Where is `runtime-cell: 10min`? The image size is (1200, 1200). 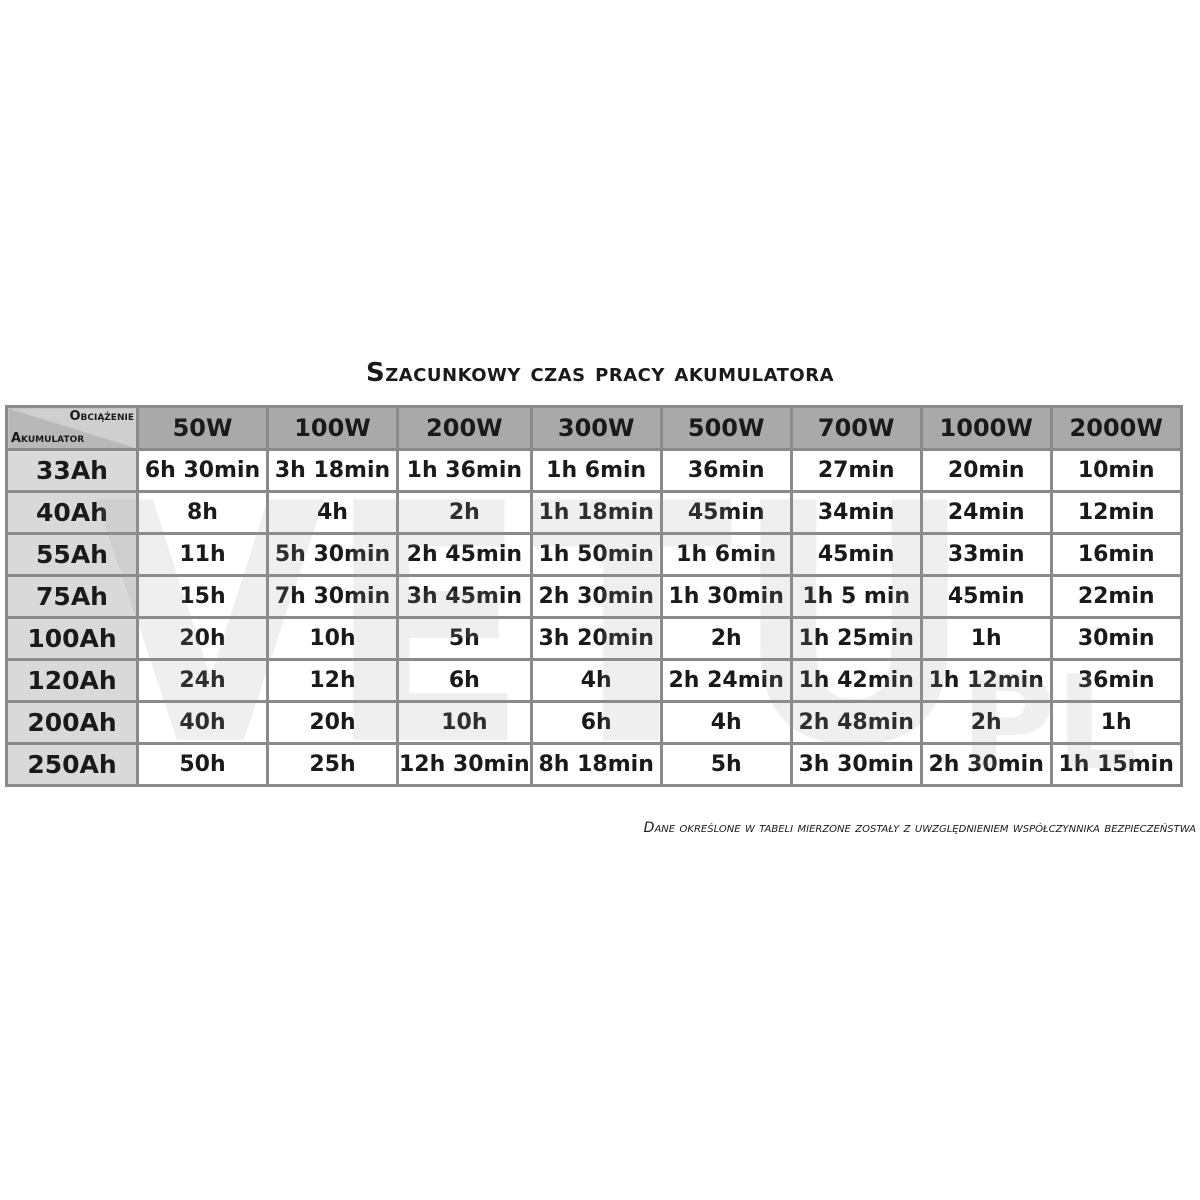 runtime-cell: 10min is located at coordinates (1116, 470).